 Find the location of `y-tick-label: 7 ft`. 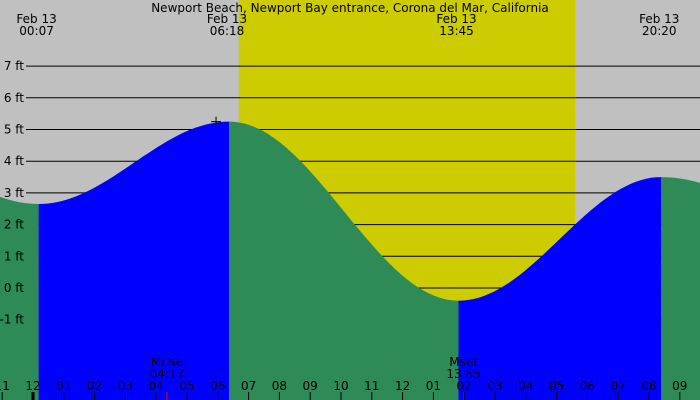

y-tick-label: 7 ft is located at coordinates (14, 66).